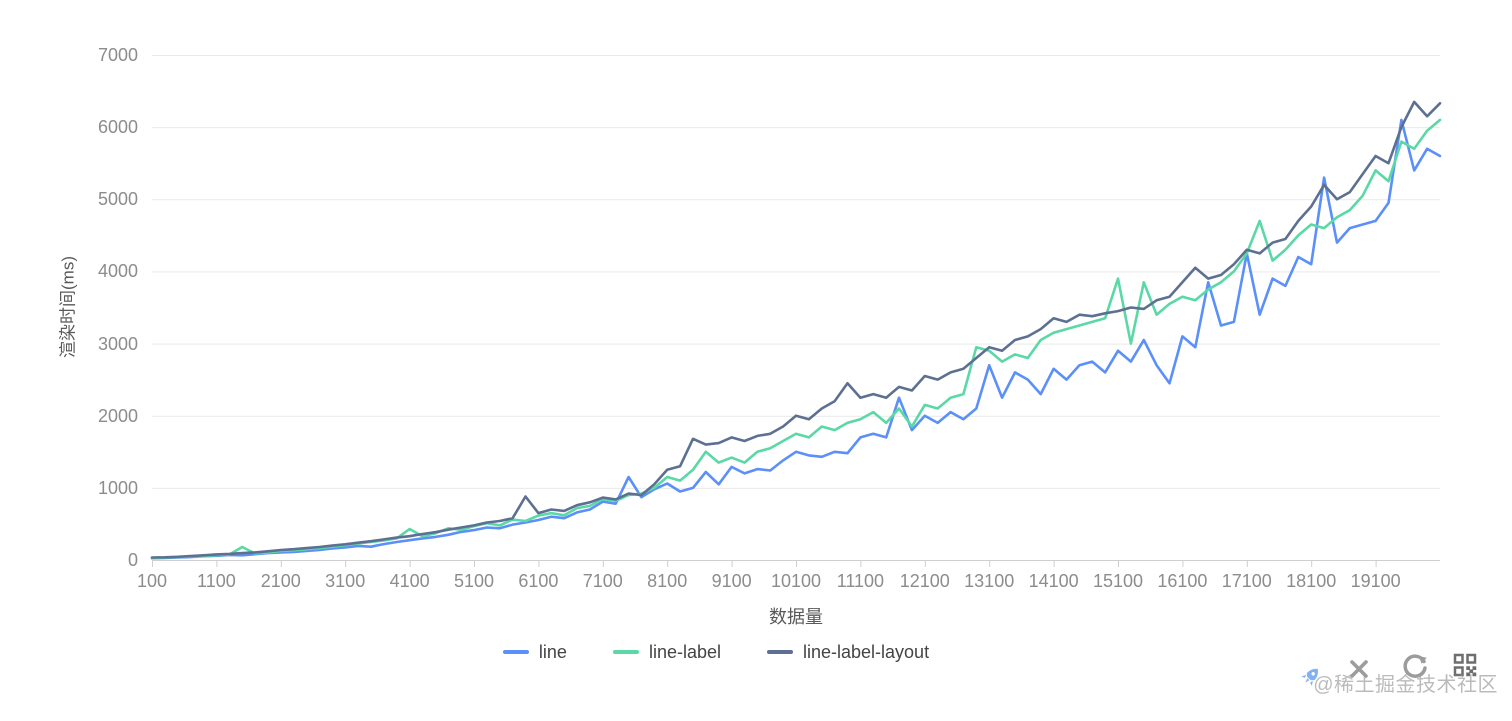  I want to click on y-tick-label: 3000, so click(117, 343).